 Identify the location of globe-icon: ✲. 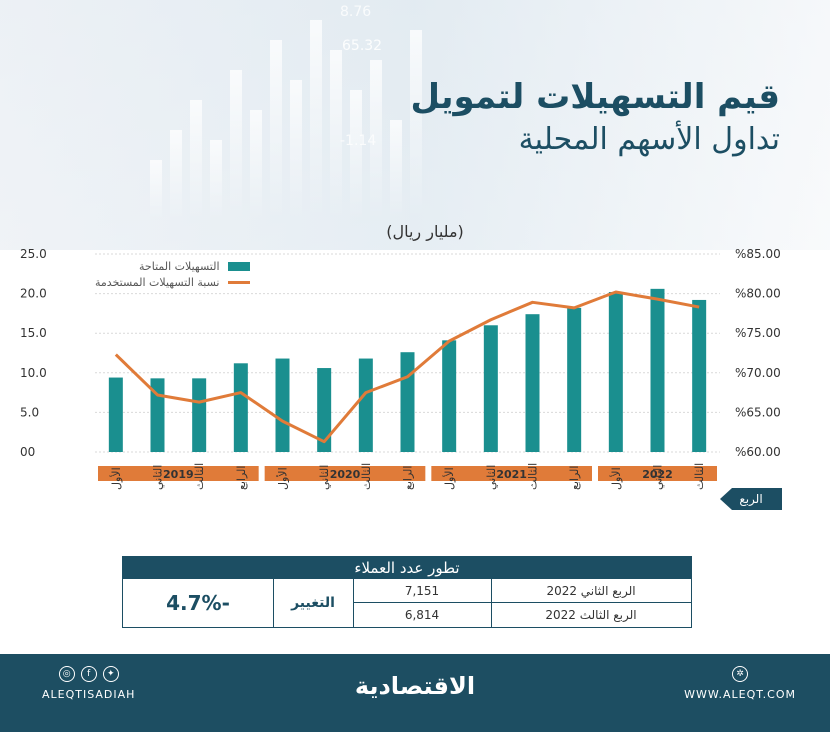
(740, 674).